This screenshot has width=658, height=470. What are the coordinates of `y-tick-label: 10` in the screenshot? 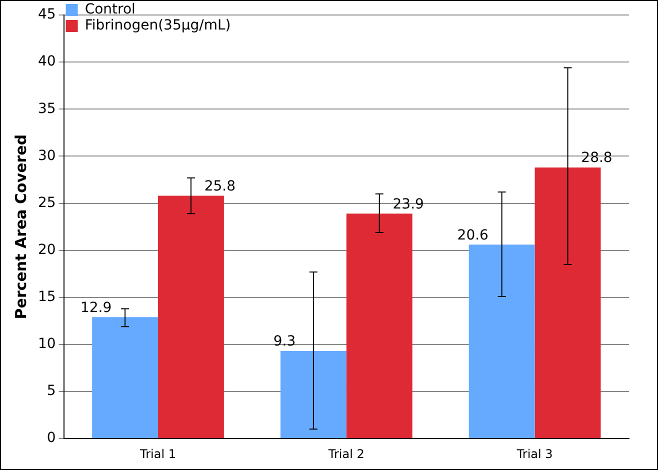 It's located at (47, 344).